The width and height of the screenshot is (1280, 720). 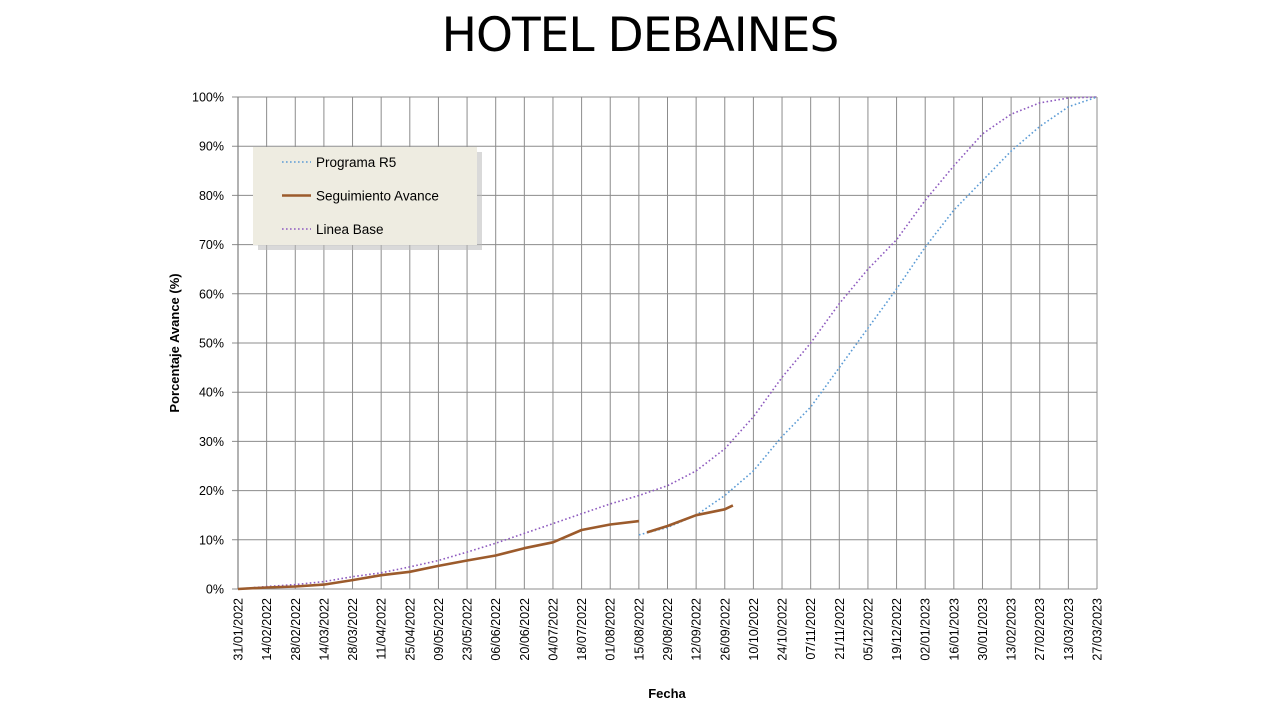 I want to click on legend: Programa R5 Seguimiento Avance Linea Base, so click(x=367, y=198).